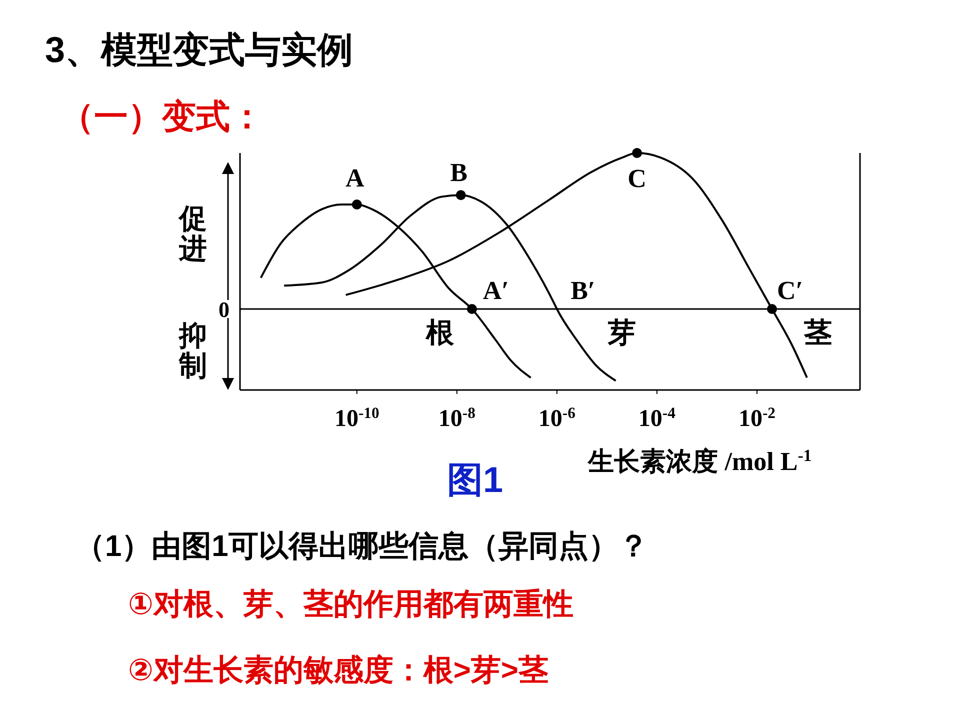 This screenshot has width=960, height=720. What do you see at coordinates (192, 234) in the screenshot?
I see `text: 促进` at bounding box center [192, 234].